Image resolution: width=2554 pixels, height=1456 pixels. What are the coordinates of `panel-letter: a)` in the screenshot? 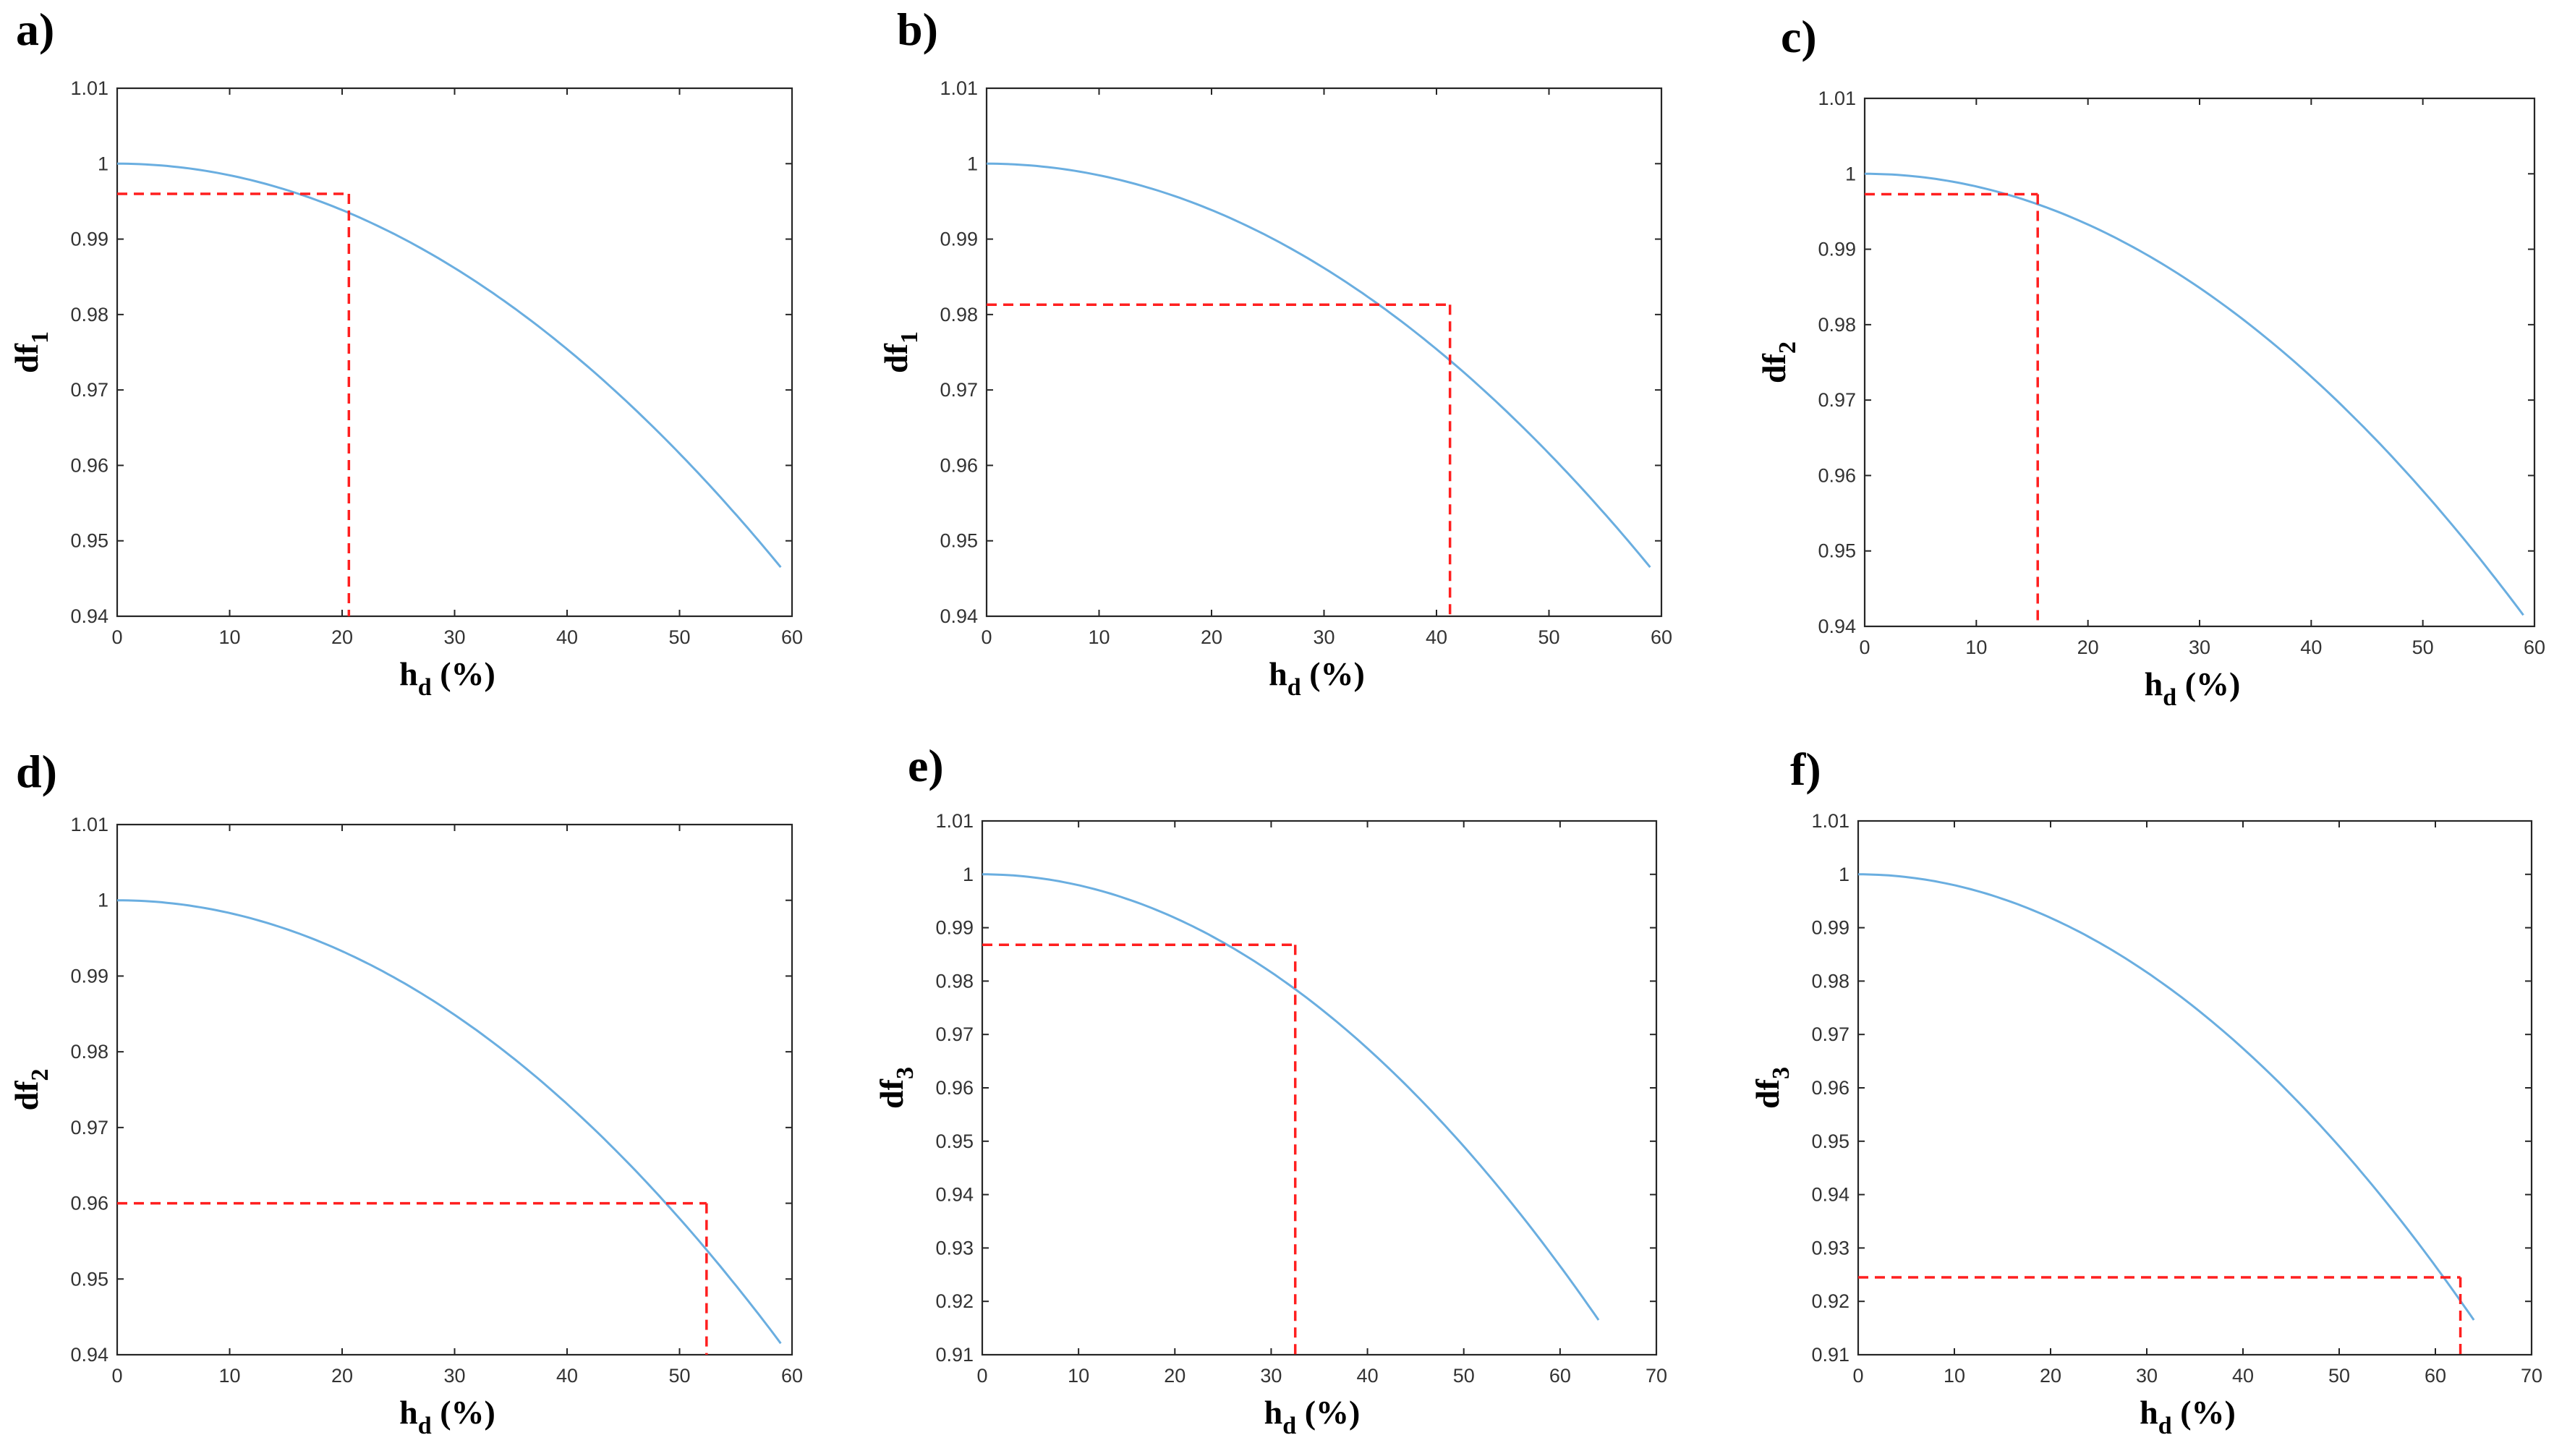 It's located at (35, 29).